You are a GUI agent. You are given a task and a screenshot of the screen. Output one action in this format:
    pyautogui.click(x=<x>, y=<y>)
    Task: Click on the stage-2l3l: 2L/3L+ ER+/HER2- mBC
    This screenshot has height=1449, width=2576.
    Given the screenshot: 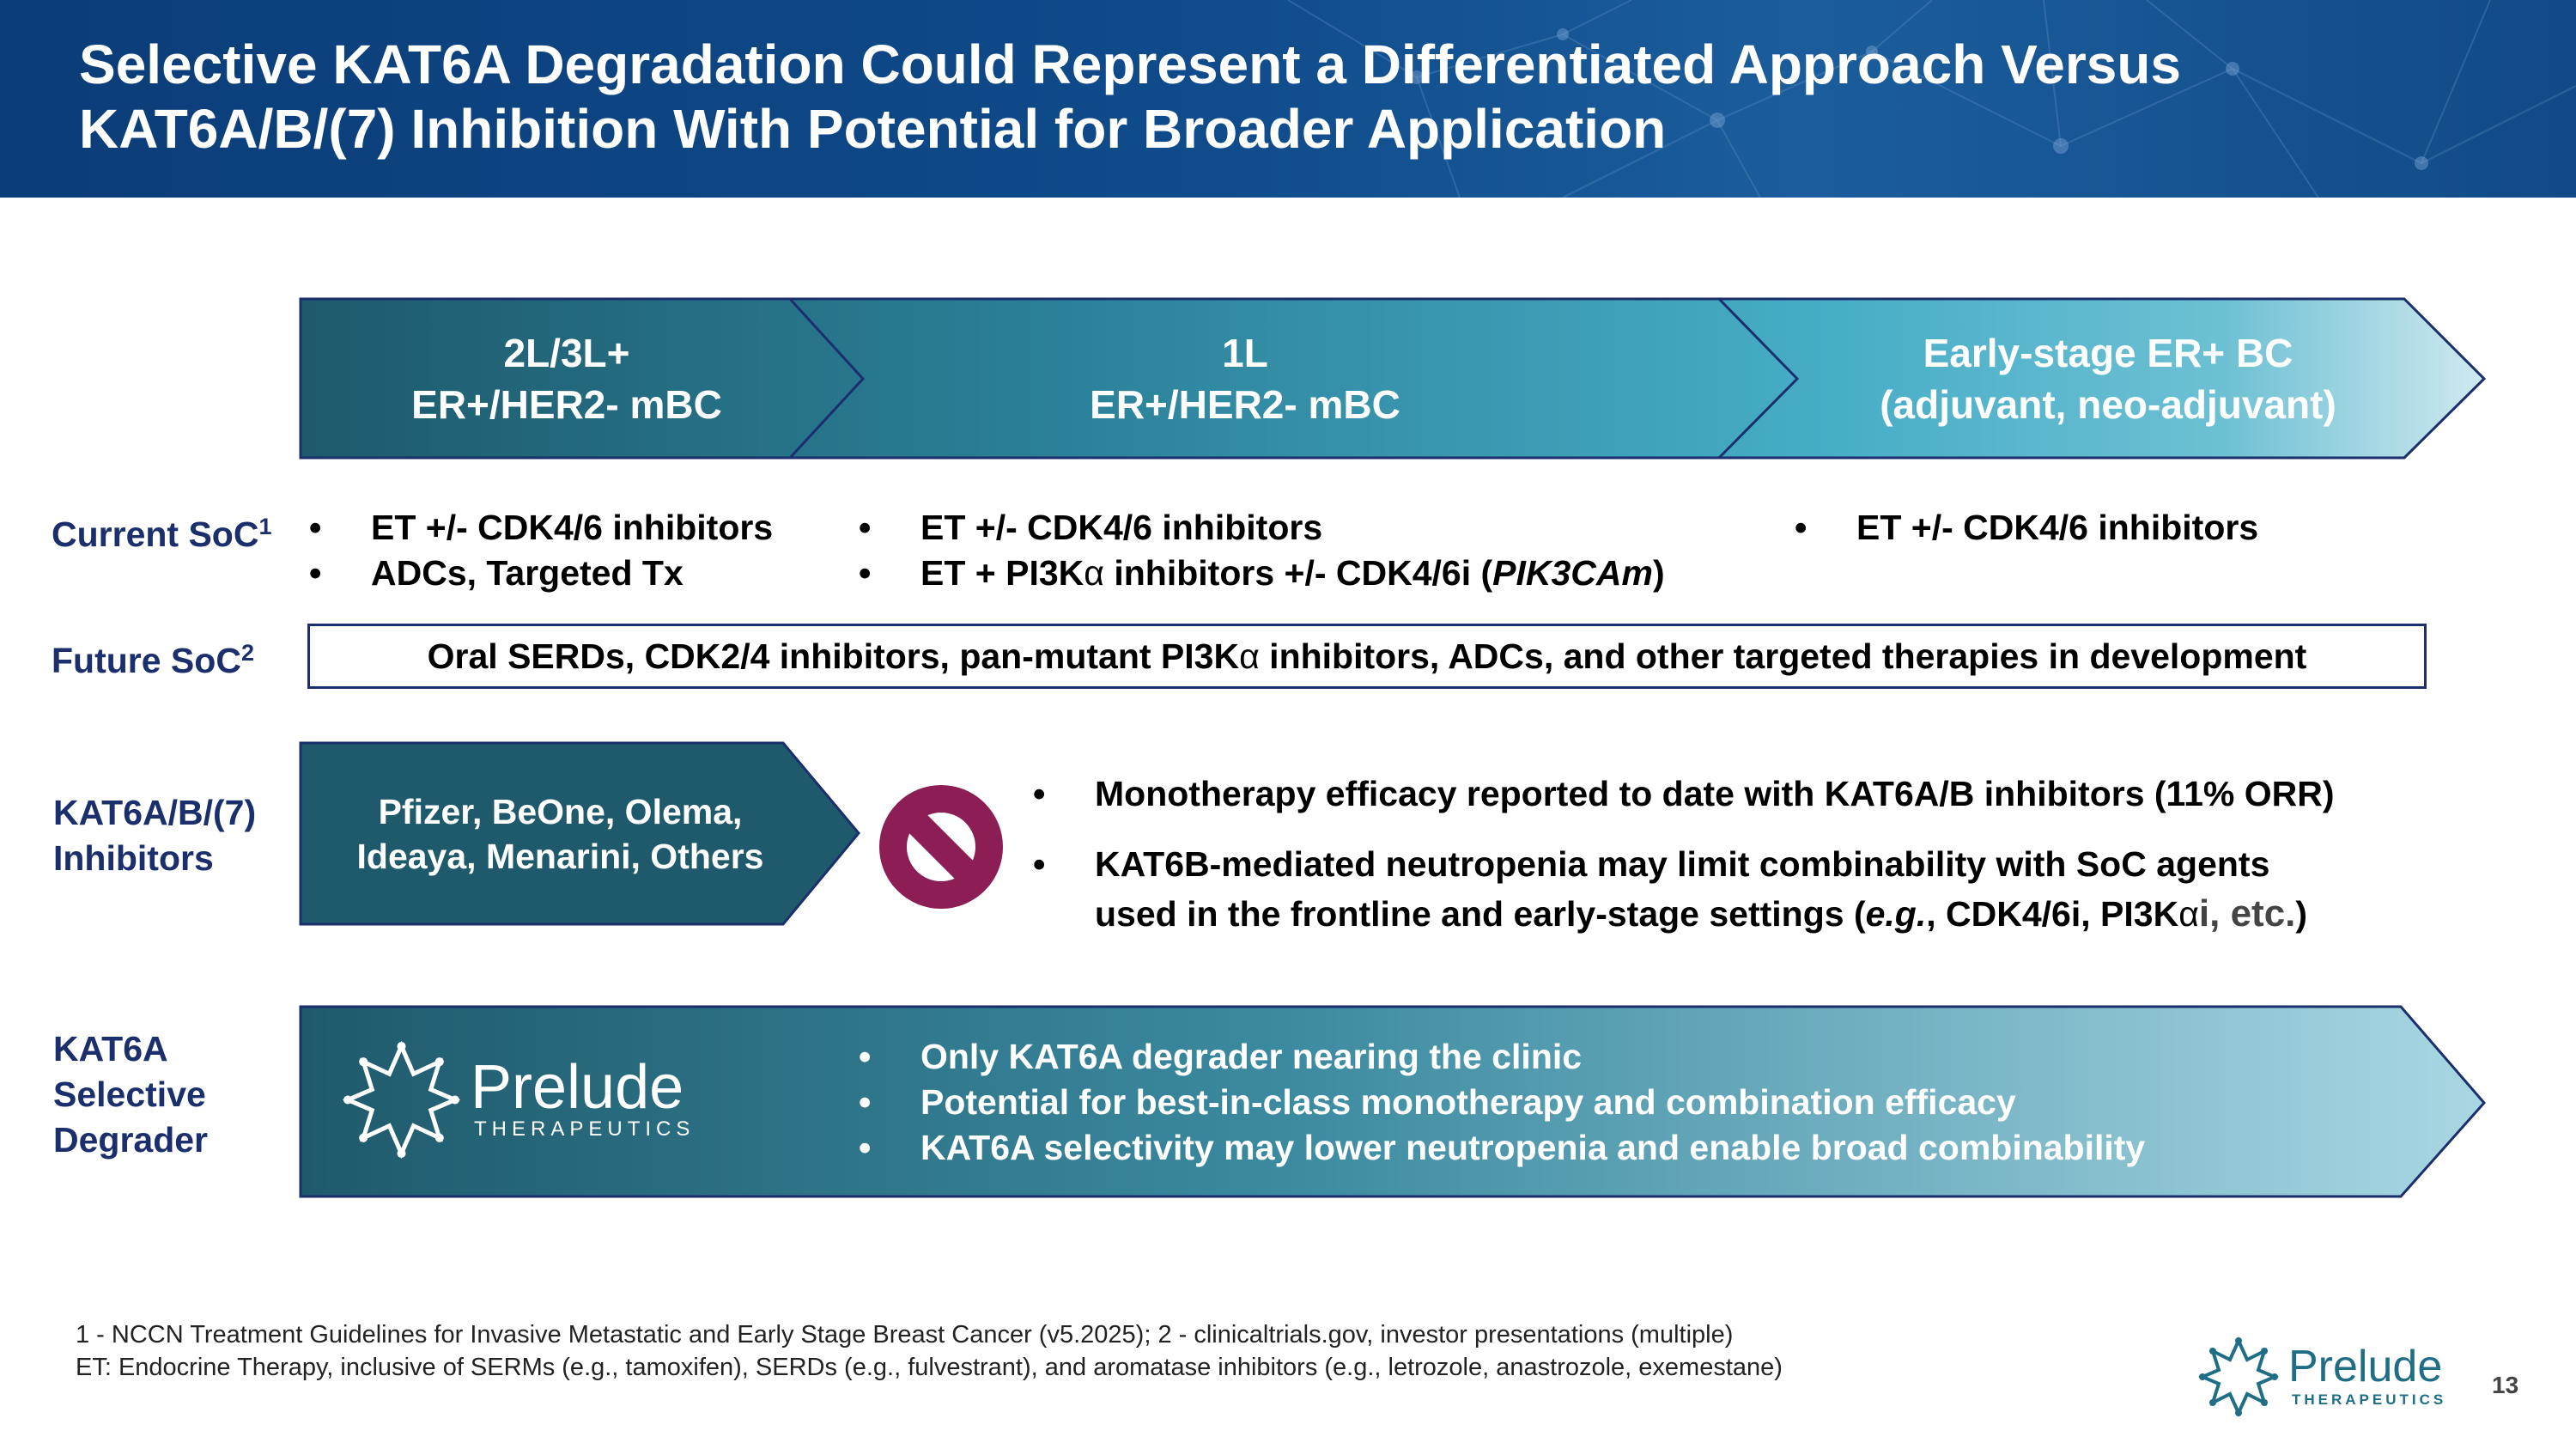 What is the action you would take?
    pyautogui.click(x=567, y=378)
    